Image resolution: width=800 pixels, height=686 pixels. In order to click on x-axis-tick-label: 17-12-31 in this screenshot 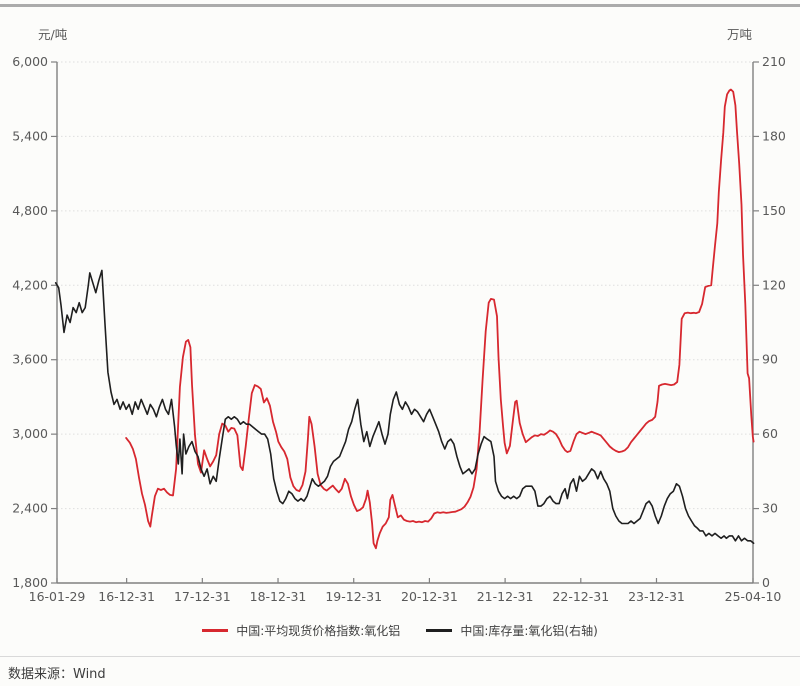, I will do `click(202, 596)`.